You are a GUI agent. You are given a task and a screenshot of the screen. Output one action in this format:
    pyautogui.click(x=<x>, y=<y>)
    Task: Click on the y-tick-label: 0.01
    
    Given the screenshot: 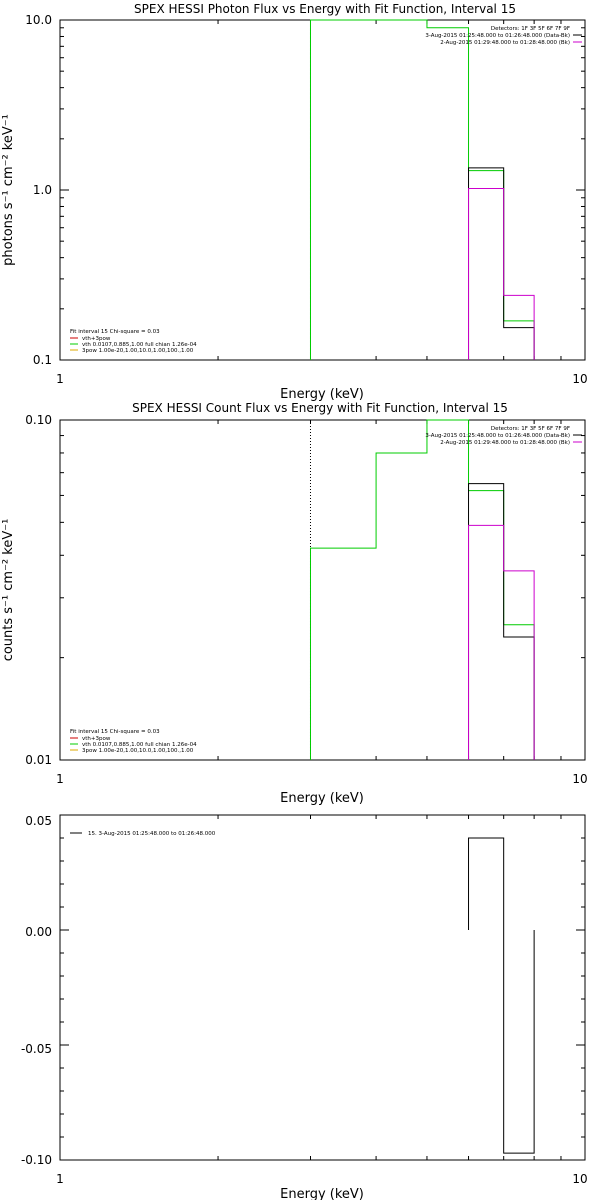 What is the action you would take?
    pyautogui.click(x=38, y=760)
    